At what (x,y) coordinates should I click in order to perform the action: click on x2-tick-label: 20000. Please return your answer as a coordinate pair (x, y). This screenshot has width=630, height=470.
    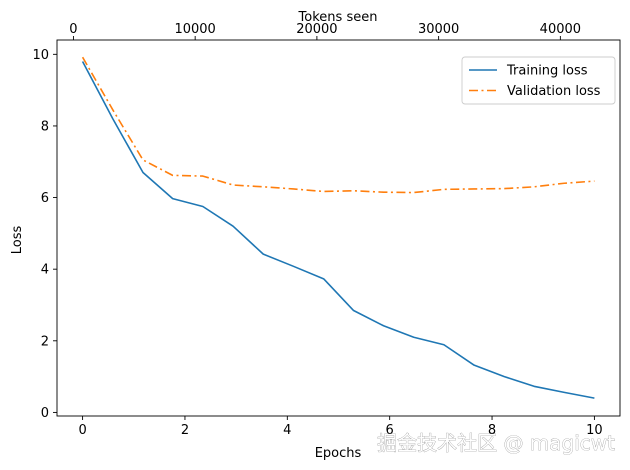
    Looking at the image, I should click on (316, 29).